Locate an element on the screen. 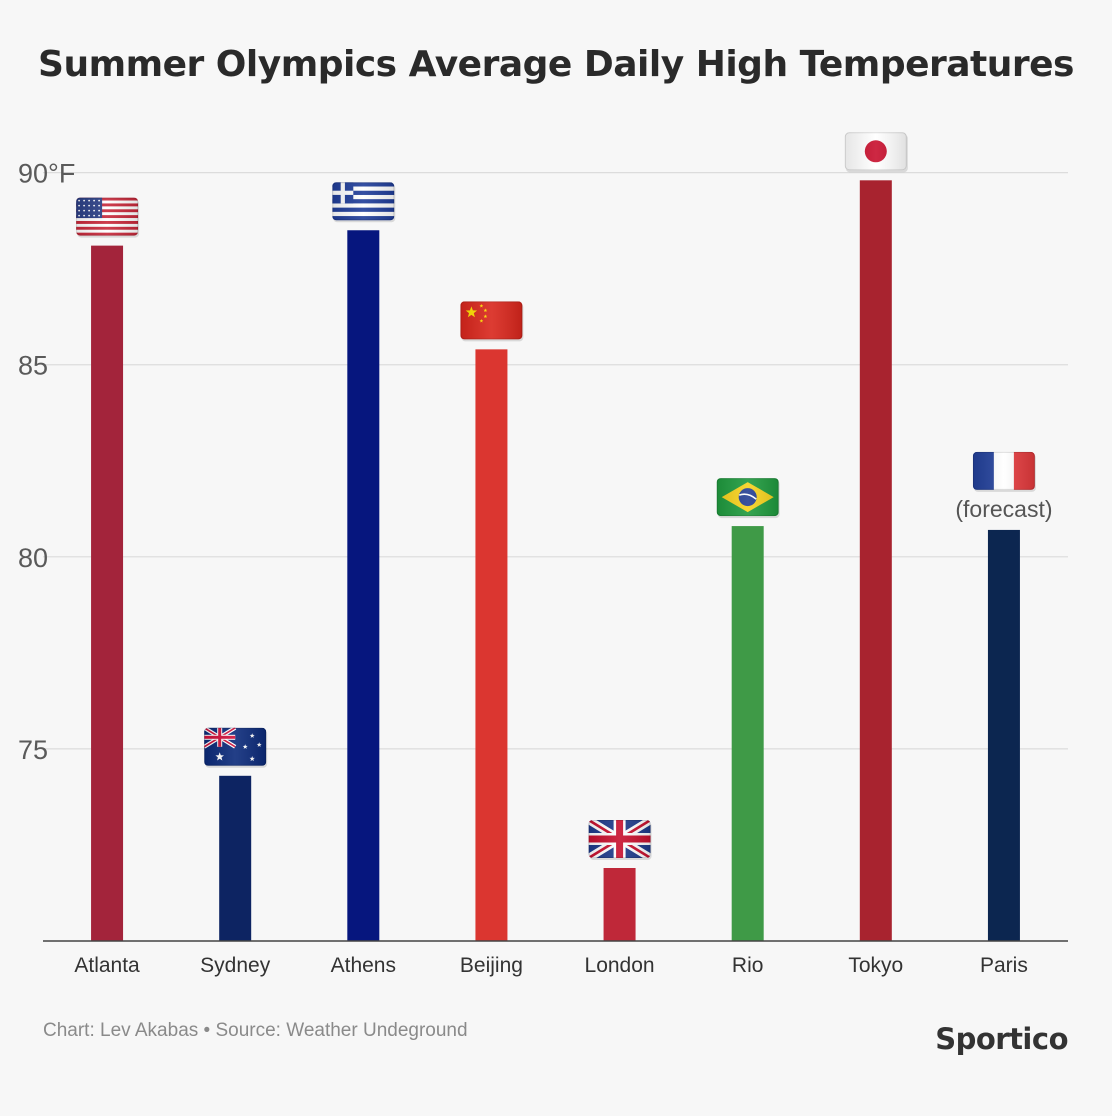  bar-atlanta is located at coordinates (107, 593).